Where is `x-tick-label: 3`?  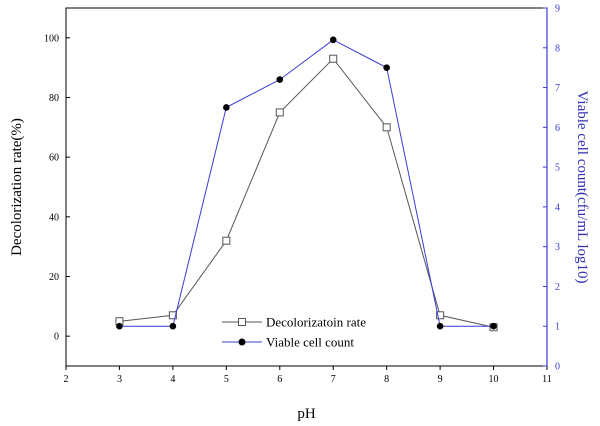 x-tick-label: 3 is located at coordinates (119, 379).